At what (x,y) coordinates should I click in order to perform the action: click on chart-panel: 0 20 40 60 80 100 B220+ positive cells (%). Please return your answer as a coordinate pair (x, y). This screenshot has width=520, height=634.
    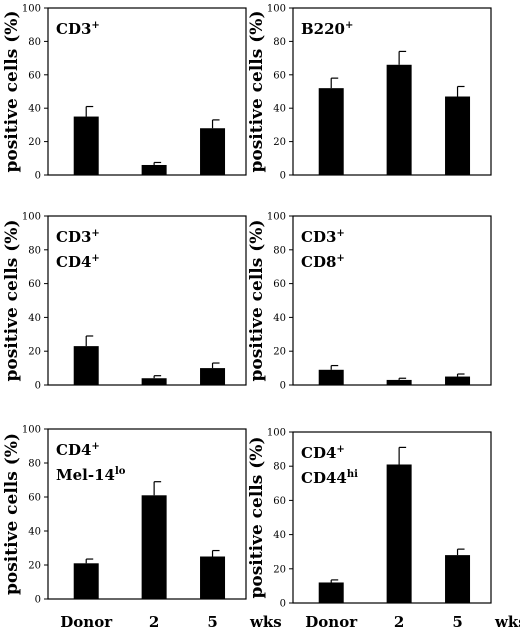
    Looking at the image, I should click on (369, 93).